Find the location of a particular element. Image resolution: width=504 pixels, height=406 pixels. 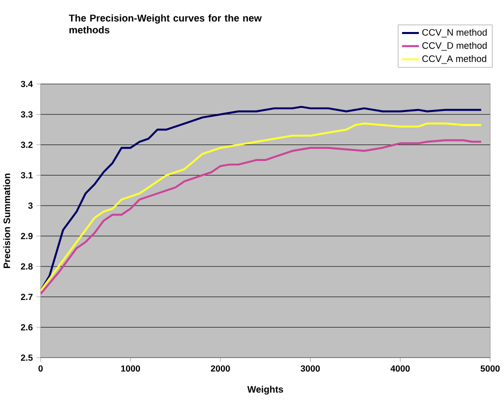

x-tick-label: 2000 is located at coordinates (220, 368).